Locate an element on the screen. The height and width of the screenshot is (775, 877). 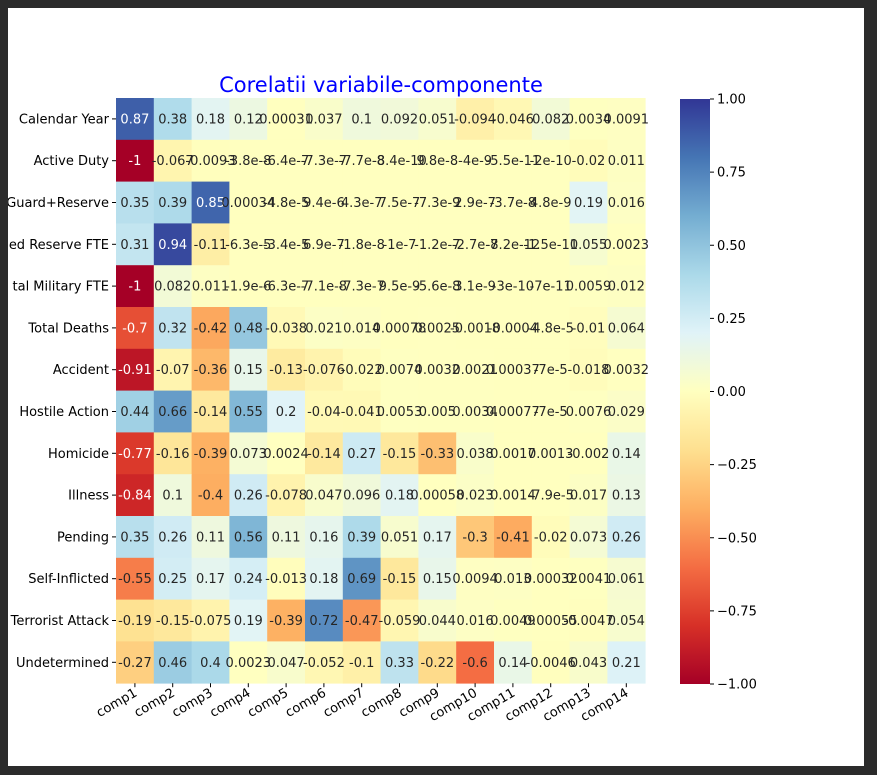
cell-annotation: 0.56 is located at coordinates (248, 537).